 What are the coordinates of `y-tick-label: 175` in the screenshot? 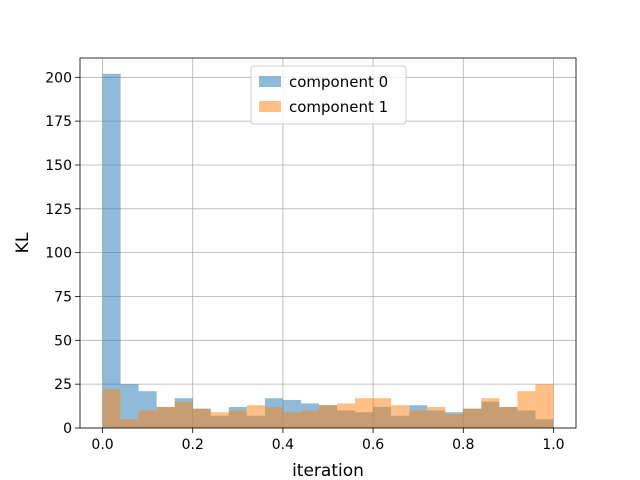 It's located at (58, 122).